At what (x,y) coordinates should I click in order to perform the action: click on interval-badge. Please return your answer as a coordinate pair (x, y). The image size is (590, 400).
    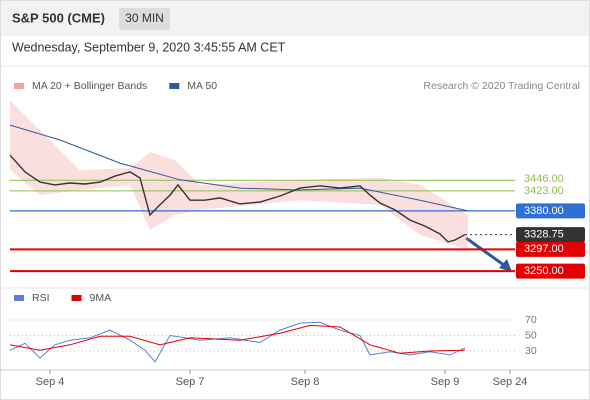
    Looking at the image, I should click on (144, 19).